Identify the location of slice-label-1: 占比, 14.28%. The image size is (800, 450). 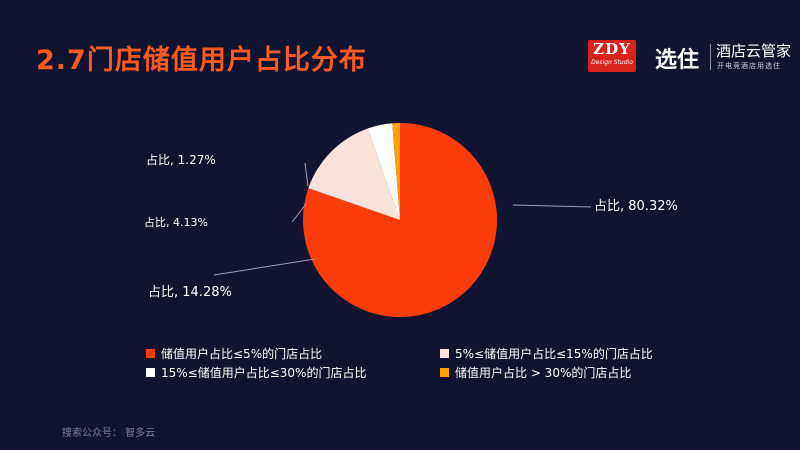
(190, 293).